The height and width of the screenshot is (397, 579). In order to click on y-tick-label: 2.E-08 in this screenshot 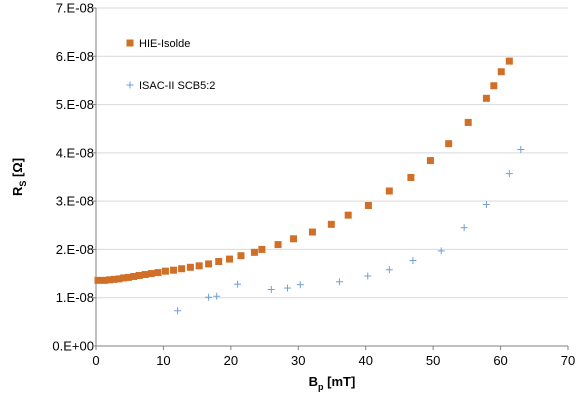, I will do `click(75, 249)`.